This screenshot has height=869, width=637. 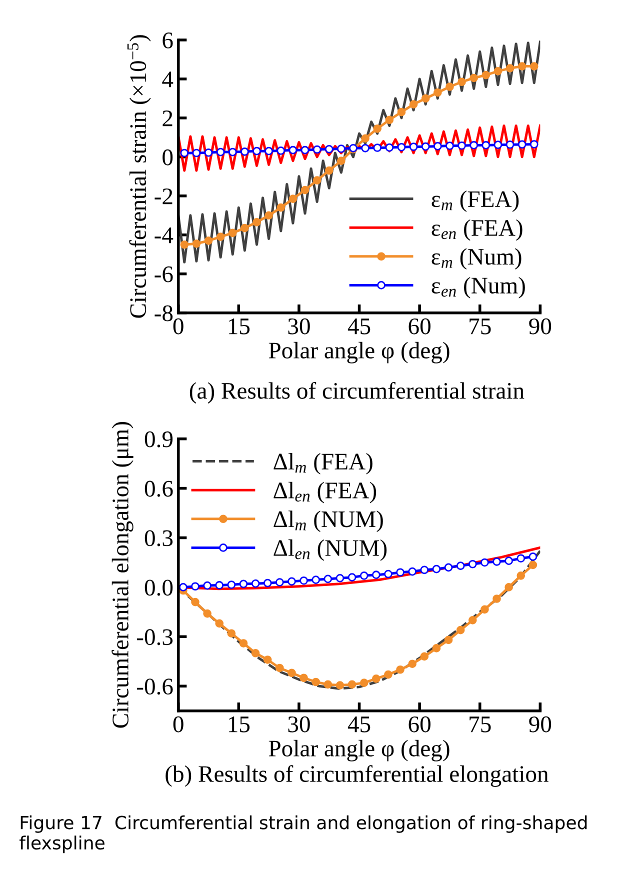 What do you see at coordinates (167, 40) in the screenshot?
I see `y-tick-label: 6` at bounding box center [167, 40].